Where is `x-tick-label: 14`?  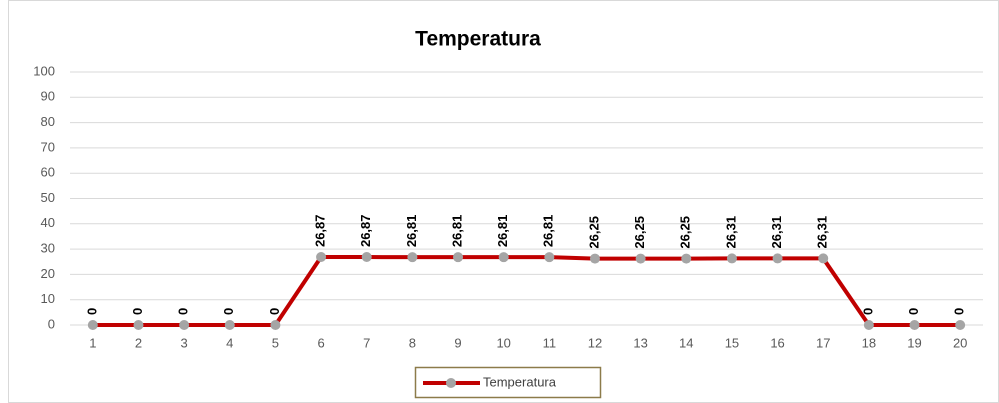
x-tick-label: 14 is located at coordinates (686, 342).